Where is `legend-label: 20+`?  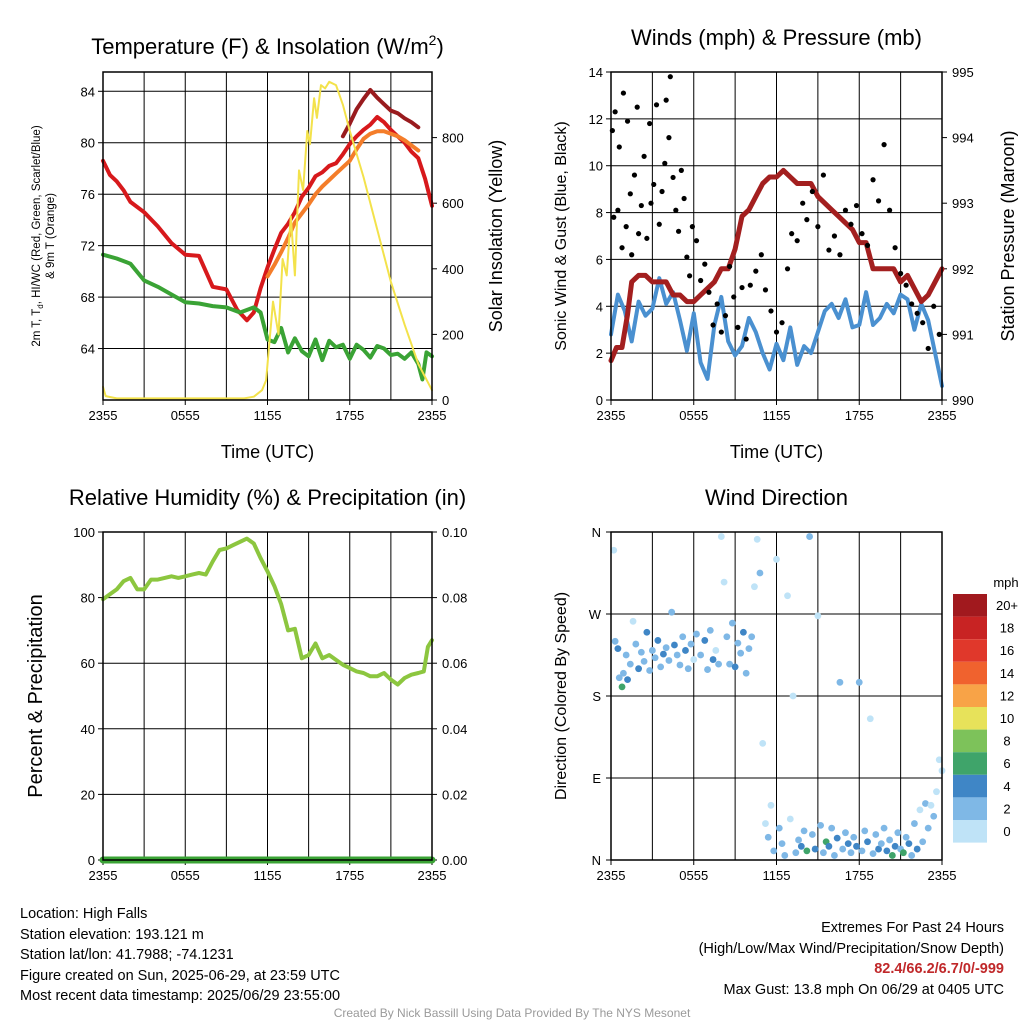 legend-label: 20+ is located at coordinates (1007, 605).